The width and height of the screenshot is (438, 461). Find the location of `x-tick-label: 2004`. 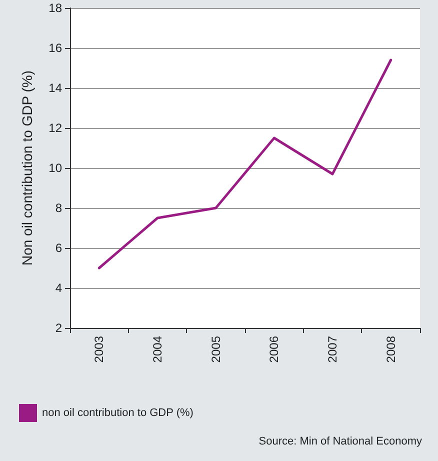

x-tick-label: 2004 is located at coordinates (157, 349).